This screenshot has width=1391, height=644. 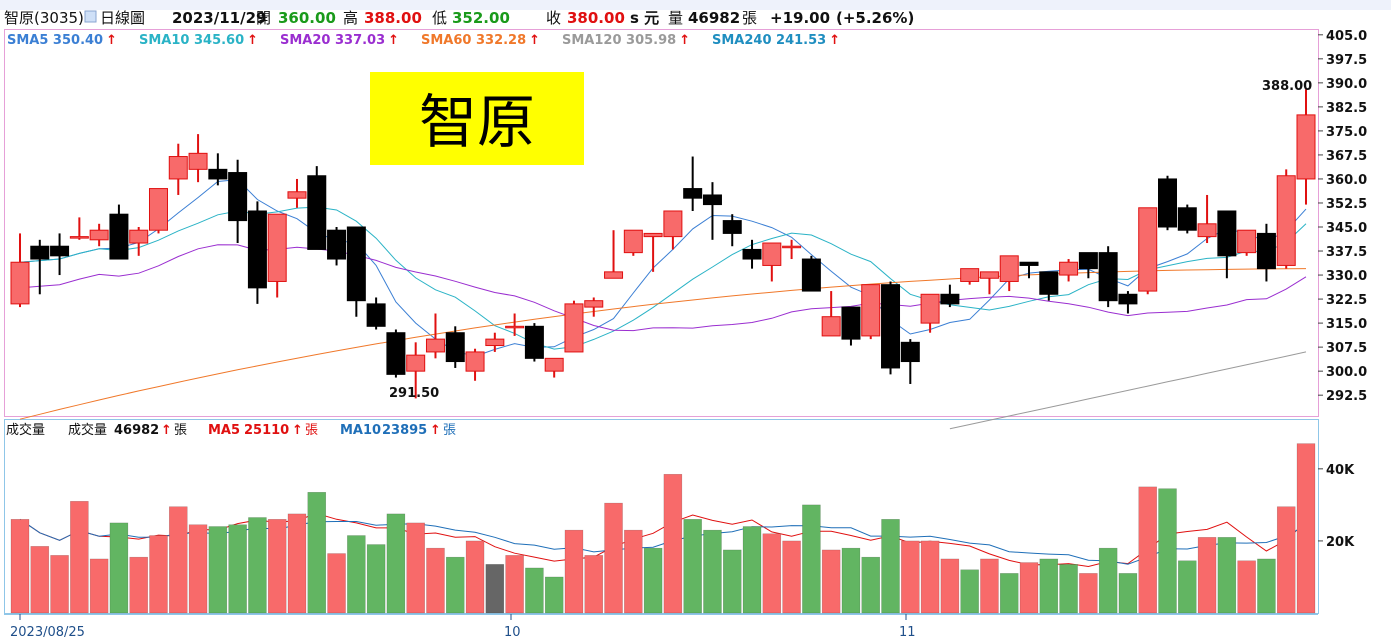 I want to click on price-tick-label: 382.5, so click(x=1346, y=108).